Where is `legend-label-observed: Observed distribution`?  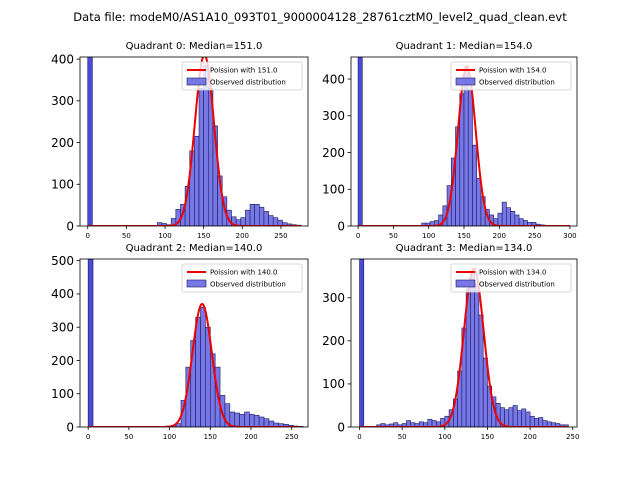
legend-label-observed: Observed distribution is located at coordinates (248, 83).